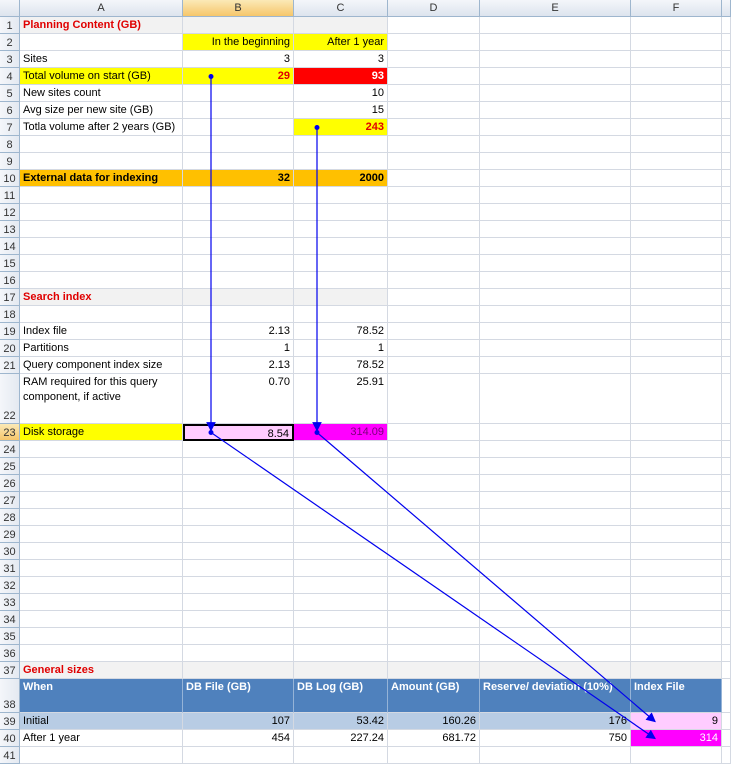  I want to click on row-header: 20, so click(10, 348).